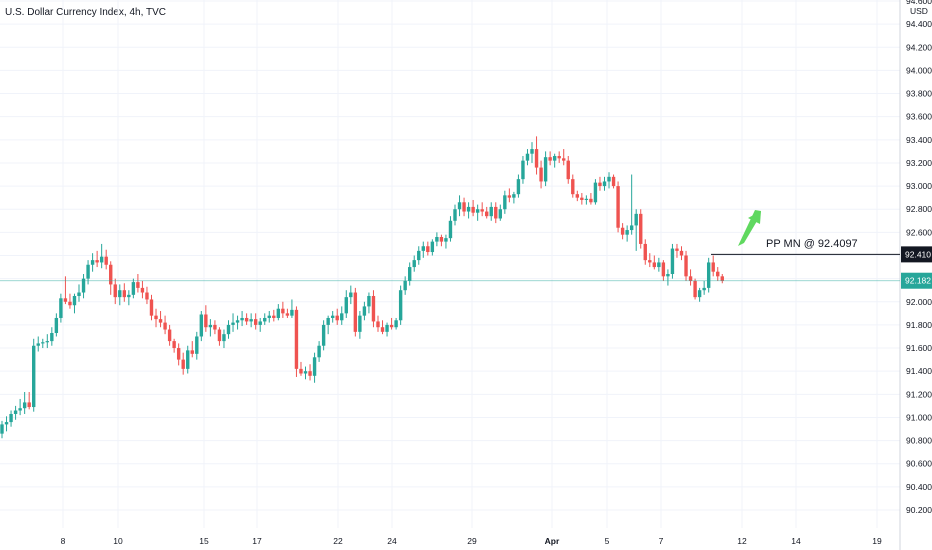  What do you see at coordinates (796, 541) in the screenshot?
I see `x-tick-label: 14` at bounding box center [796, 541].